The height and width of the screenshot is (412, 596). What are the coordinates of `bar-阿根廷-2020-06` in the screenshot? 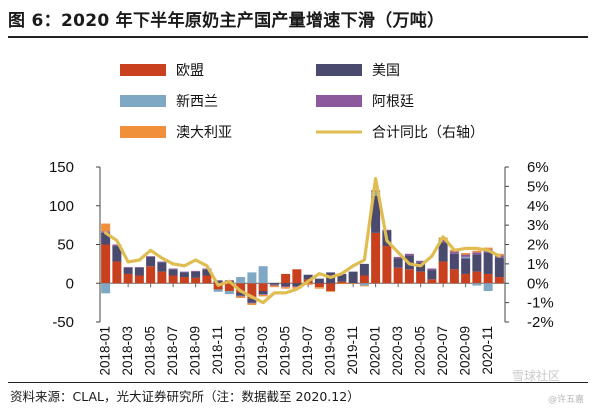 It's located at (432, 269).